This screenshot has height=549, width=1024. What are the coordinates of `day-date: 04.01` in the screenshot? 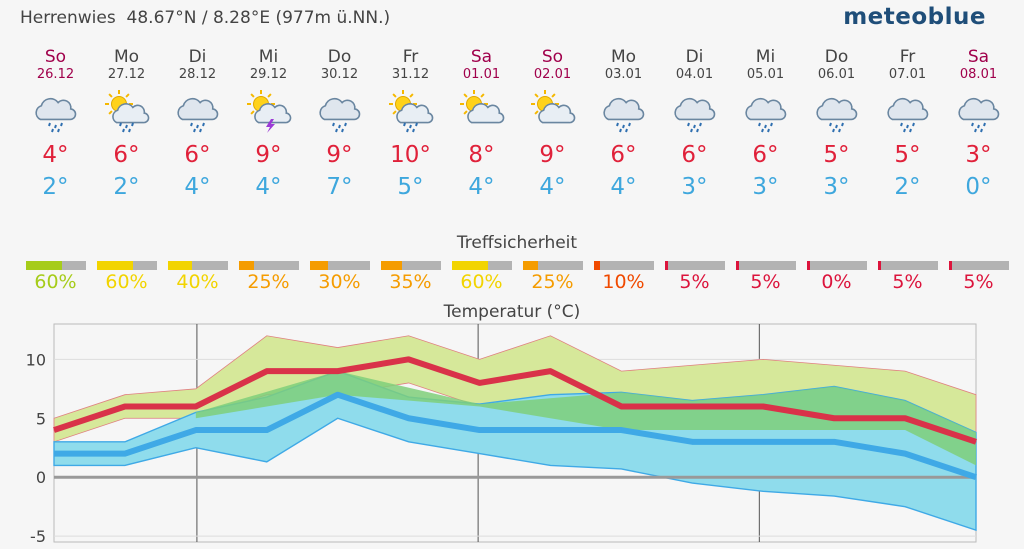 It's located at (694, 74).